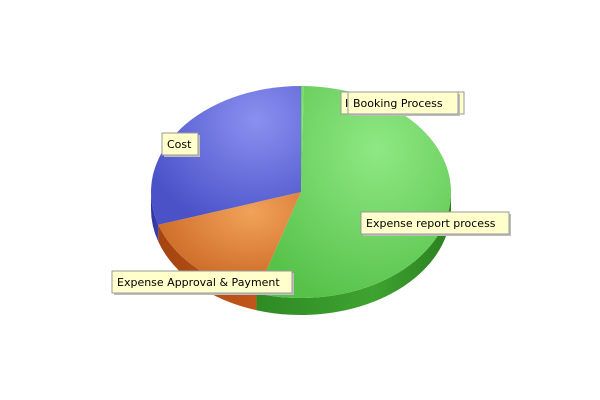 The width and height of the screenshot is (600, 400). I want to click on label-cost-text: Cost, so click(179, 144).